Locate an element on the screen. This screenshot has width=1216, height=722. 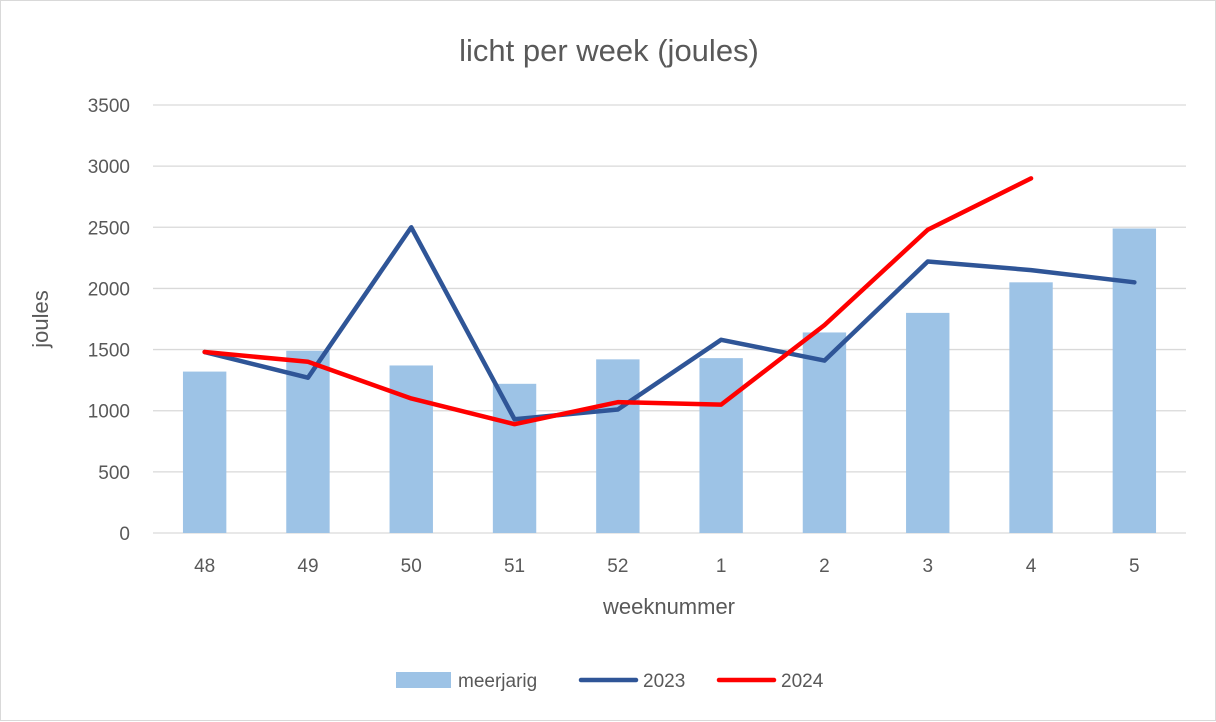
y-axis-ticks: 0 500 1000 1500 2000 2500 3000 3500 is located at coordinates (109, 320).